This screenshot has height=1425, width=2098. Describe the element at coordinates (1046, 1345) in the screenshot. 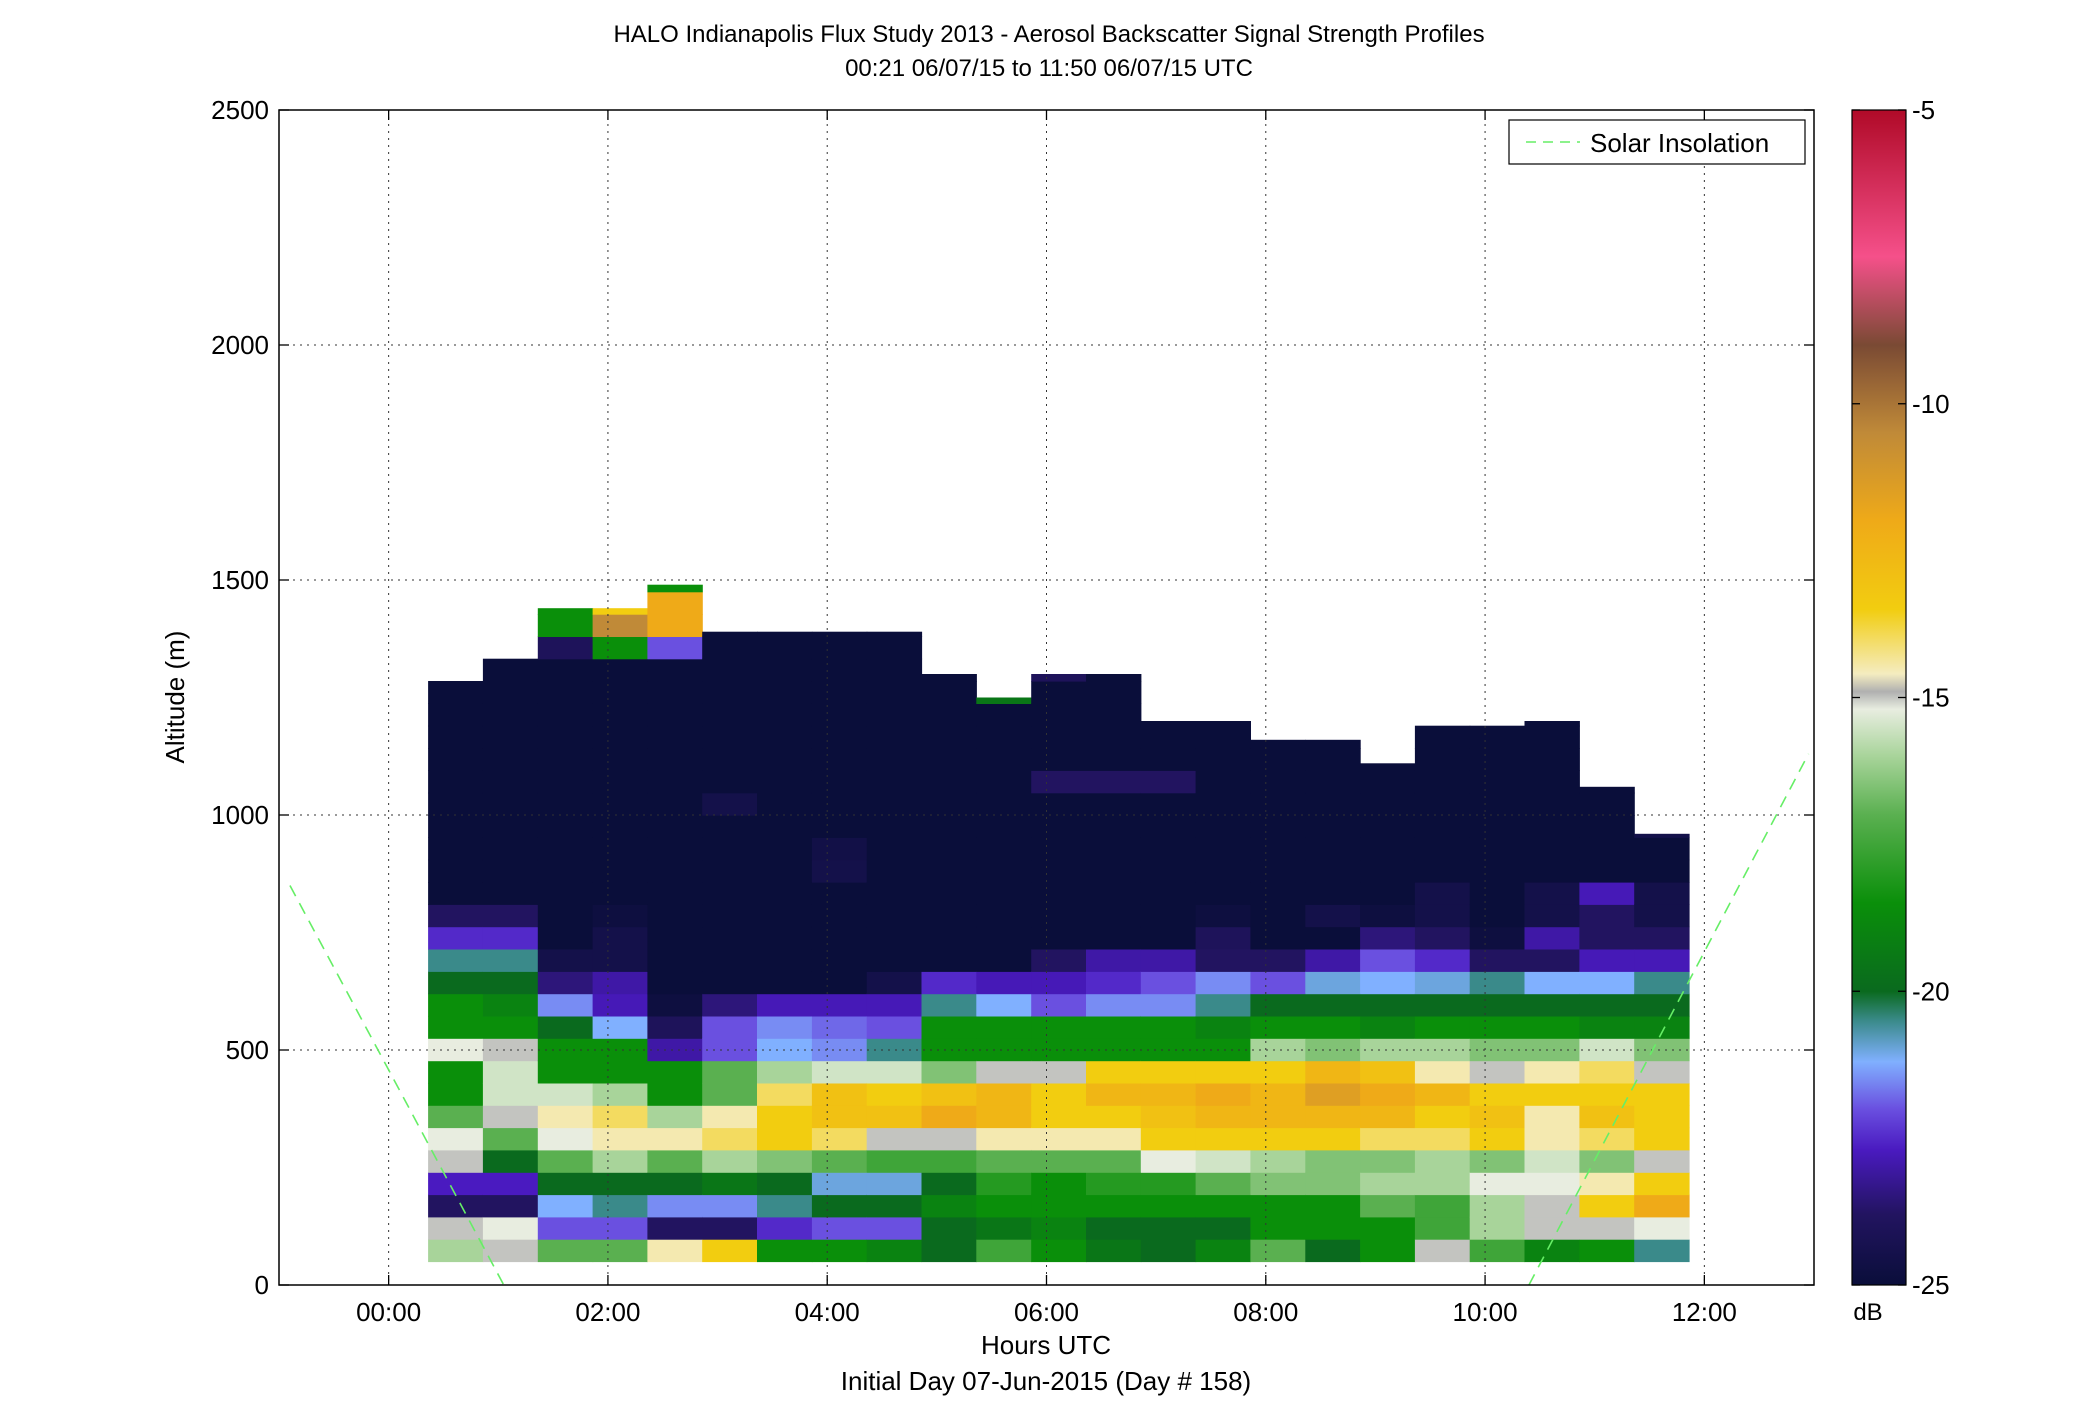

I see `x-axis-label: Hours UTC` at that location.